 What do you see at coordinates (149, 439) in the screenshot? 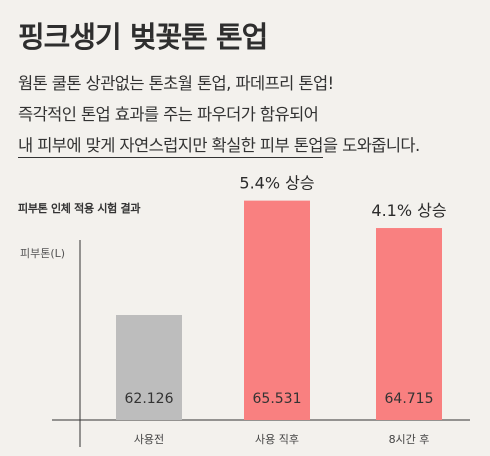
I see `x-tick-label: 사용전` at bounding box center [149, 439].